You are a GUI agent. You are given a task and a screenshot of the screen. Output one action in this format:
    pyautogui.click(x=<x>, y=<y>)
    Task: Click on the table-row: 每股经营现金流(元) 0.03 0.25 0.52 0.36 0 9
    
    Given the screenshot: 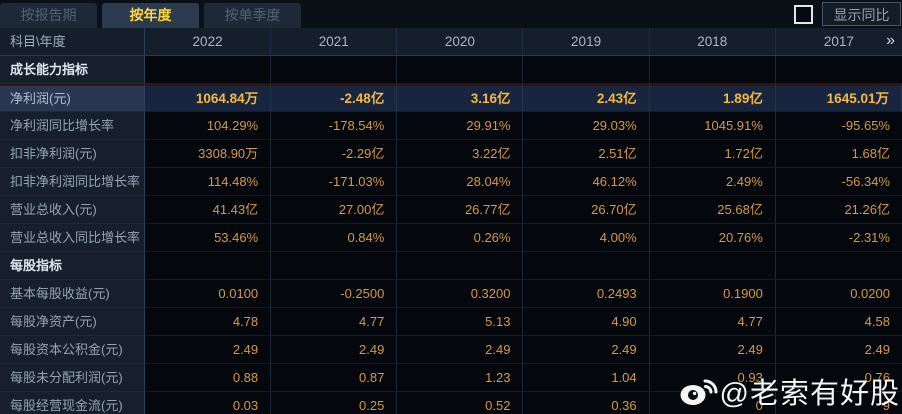 What is the action you would take?
    pyautogui.click(x=451, y=403)
    